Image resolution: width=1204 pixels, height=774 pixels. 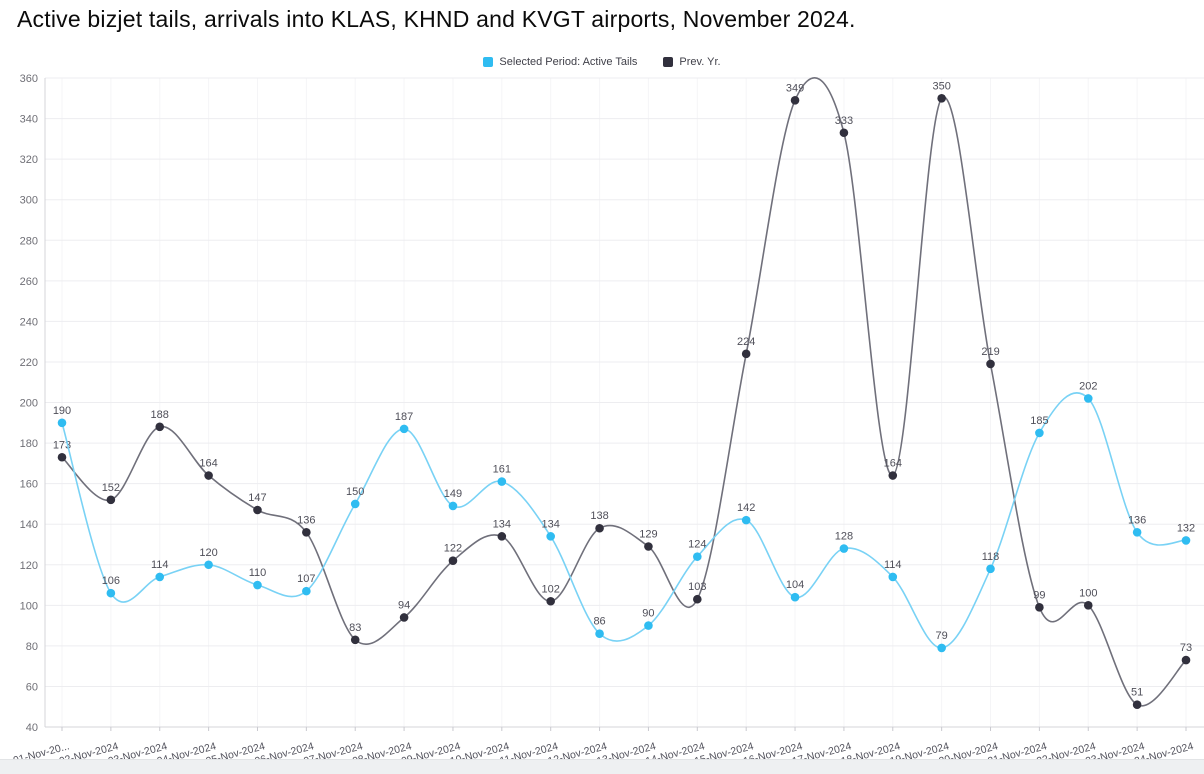 I want to click on data-label: 99, so click(x=1039, y=595).